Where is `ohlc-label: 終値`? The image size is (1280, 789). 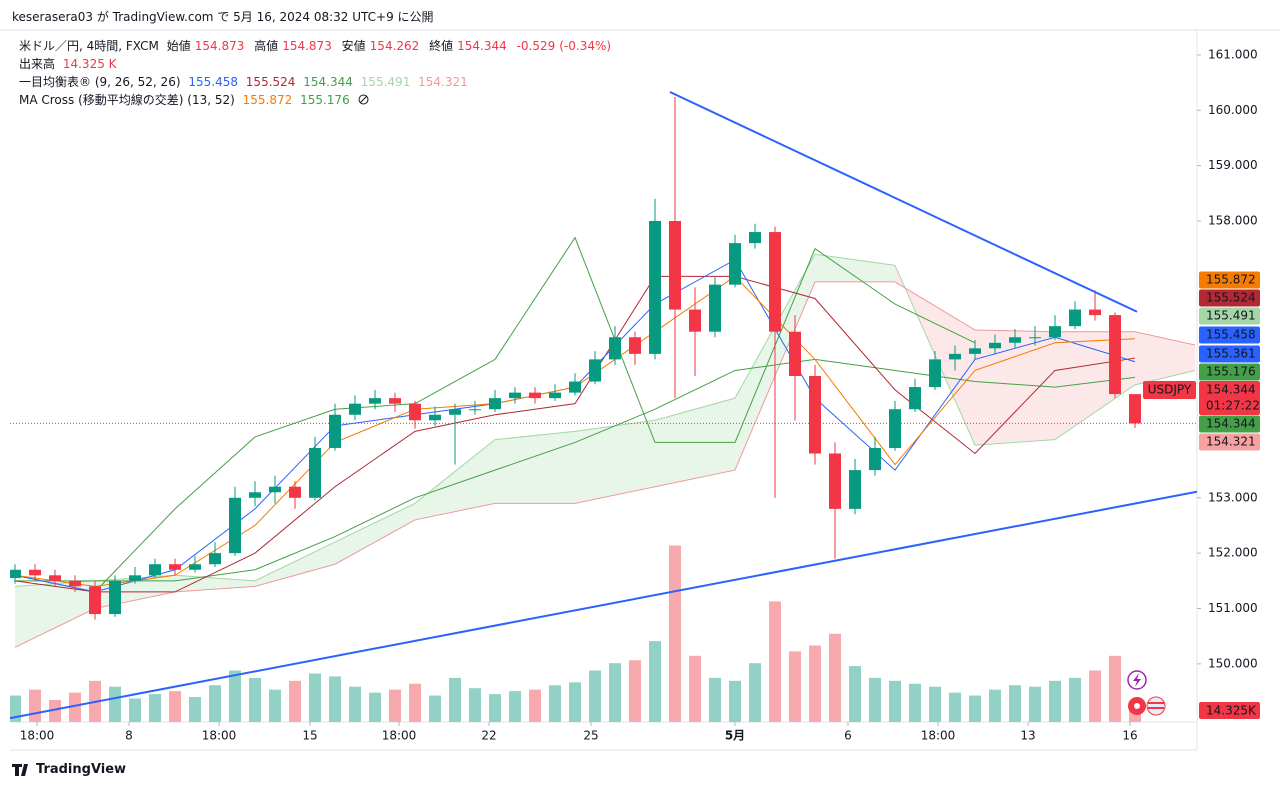
ohlc-label: 終値 is located at coordinates (441, 46).